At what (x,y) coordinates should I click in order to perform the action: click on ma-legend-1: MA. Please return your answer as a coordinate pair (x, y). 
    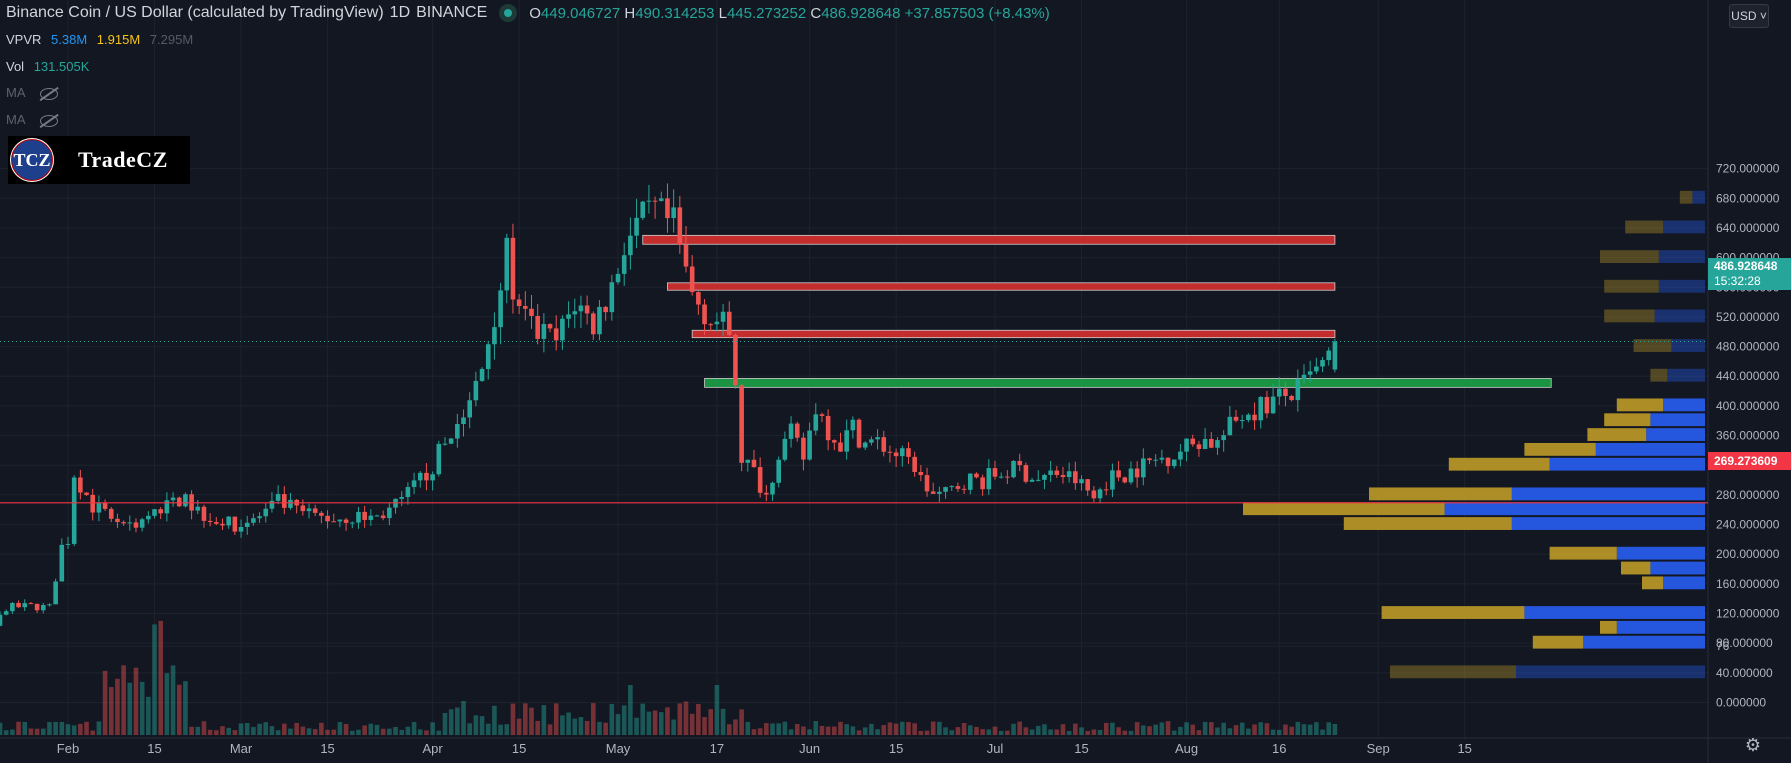
    Looking at the image, I should click on (35, 92).